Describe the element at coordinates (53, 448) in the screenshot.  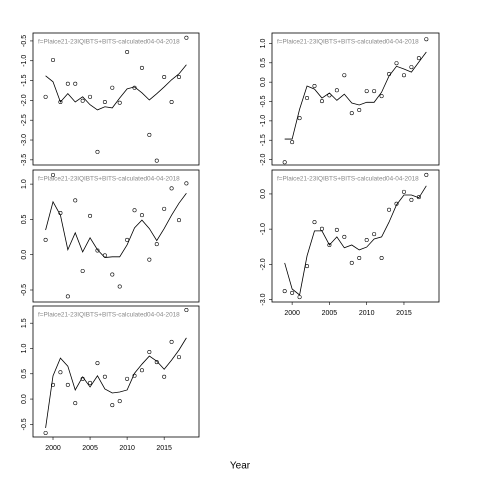
I see `x-tick-label: 2000` at that location.